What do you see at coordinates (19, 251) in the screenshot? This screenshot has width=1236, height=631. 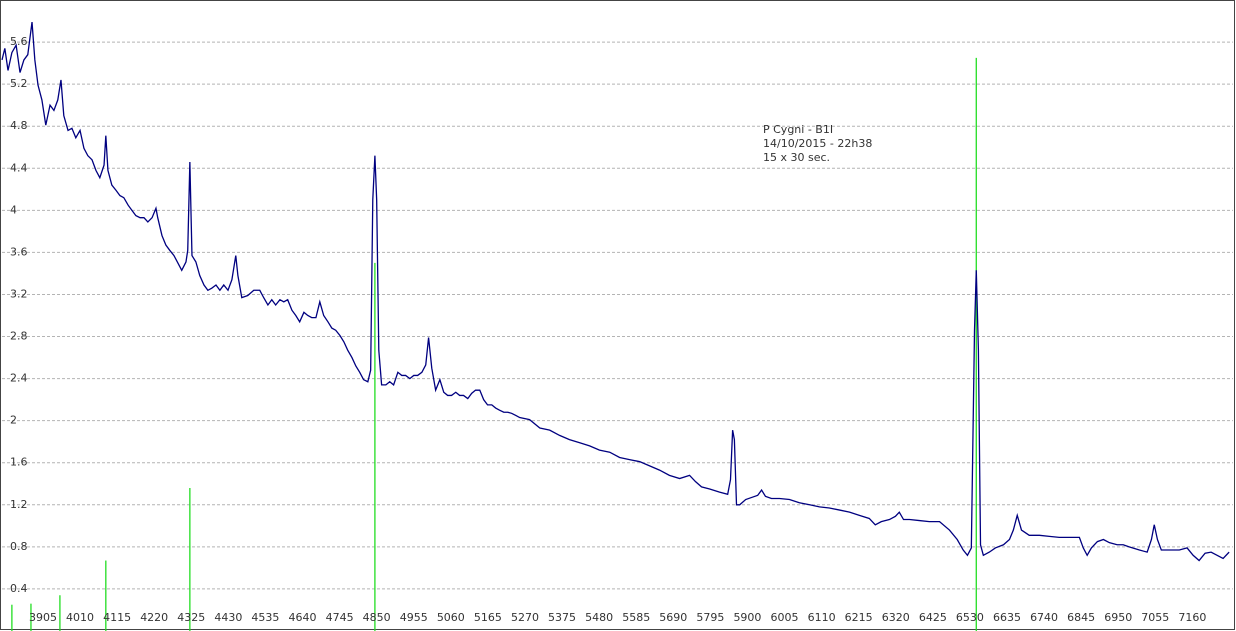 I see `y-tick-label: 3.6` at bounding box center [19, 251].